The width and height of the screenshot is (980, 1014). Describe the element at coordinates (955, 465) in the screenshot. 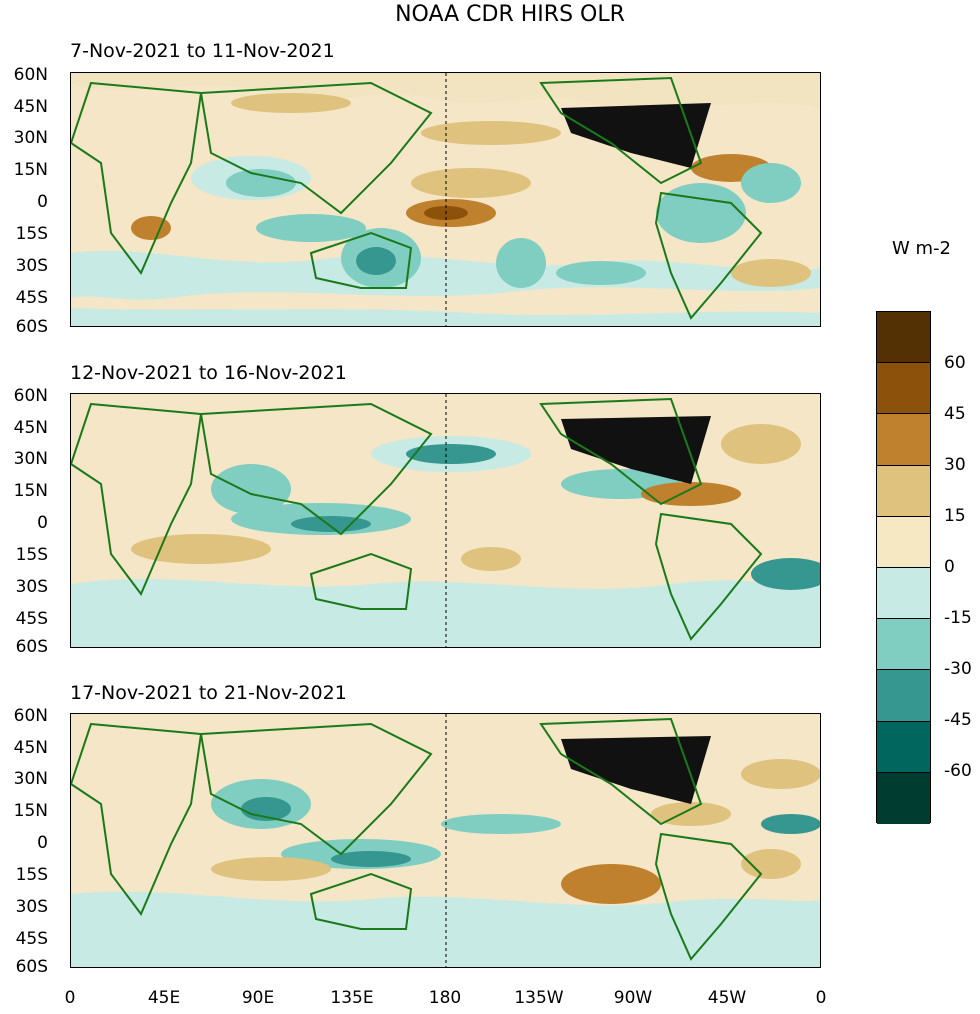

I see `colorbar-label: 30` at that location.